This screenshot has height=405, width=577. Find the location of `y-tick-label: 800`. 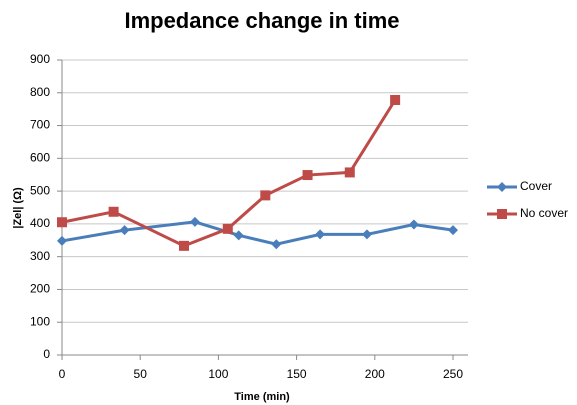

y-tick-label: 800 is located at coordinates (40, 92).